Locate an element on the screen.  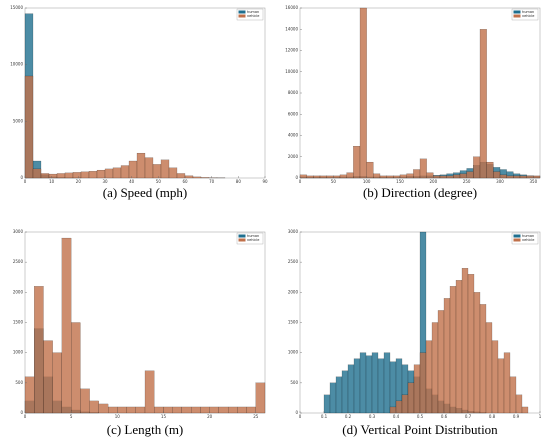
x-tick-label: 30 is located at coordinates (105, 181).